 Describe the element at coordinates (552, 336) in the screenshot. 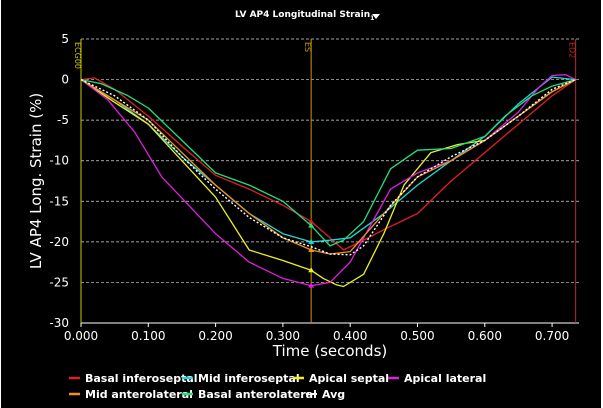

I see `x-tick-label: 0.700` at that location.